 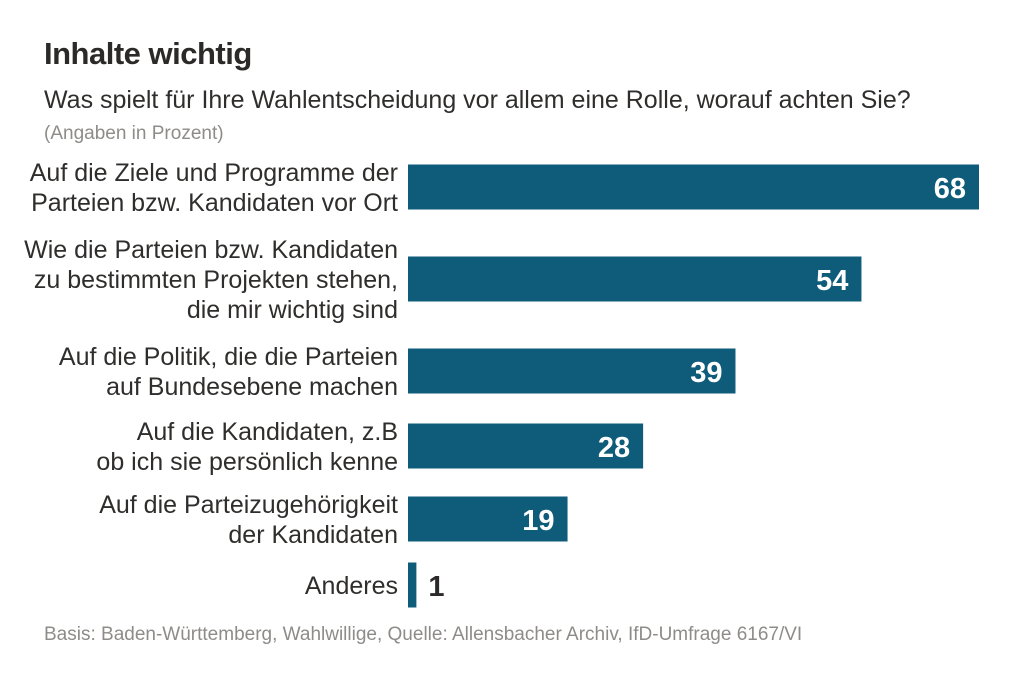 I want to click on data-label-4: 28, so click(x=614, y=448).